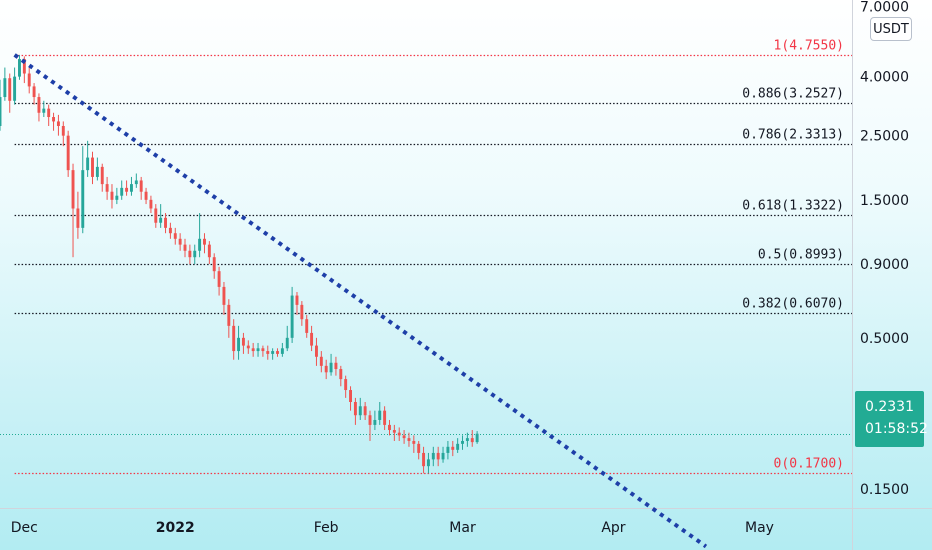  Describe the element at coordinates (801, 255) in the screenshot. I see `fib-level-label: 0.5(0.8993)` at that location.